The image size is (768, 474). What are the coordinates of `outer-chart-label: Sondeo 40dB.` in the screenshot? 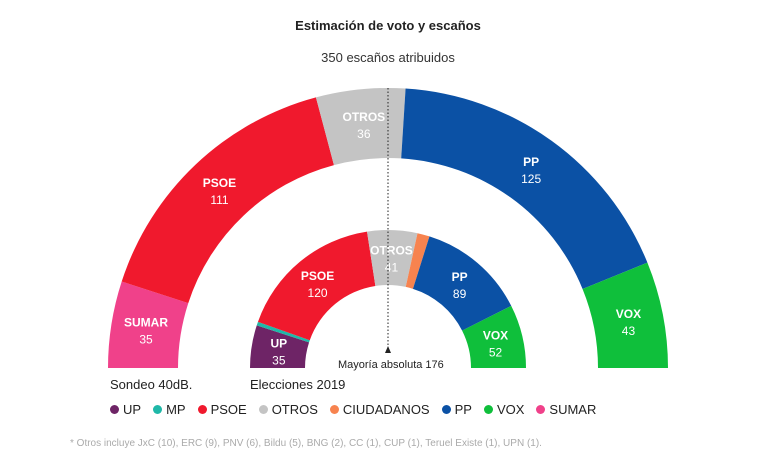 It's located at (151, 384).